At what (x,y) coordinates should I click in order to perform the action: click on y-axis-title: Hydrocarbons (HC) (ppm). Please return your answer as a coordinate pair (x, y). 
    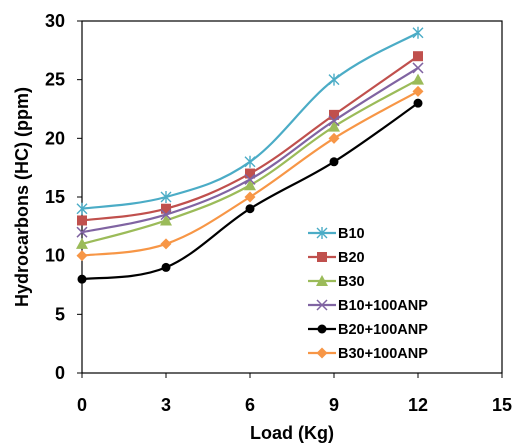
    Looking at the image, I should click on (22, 197).